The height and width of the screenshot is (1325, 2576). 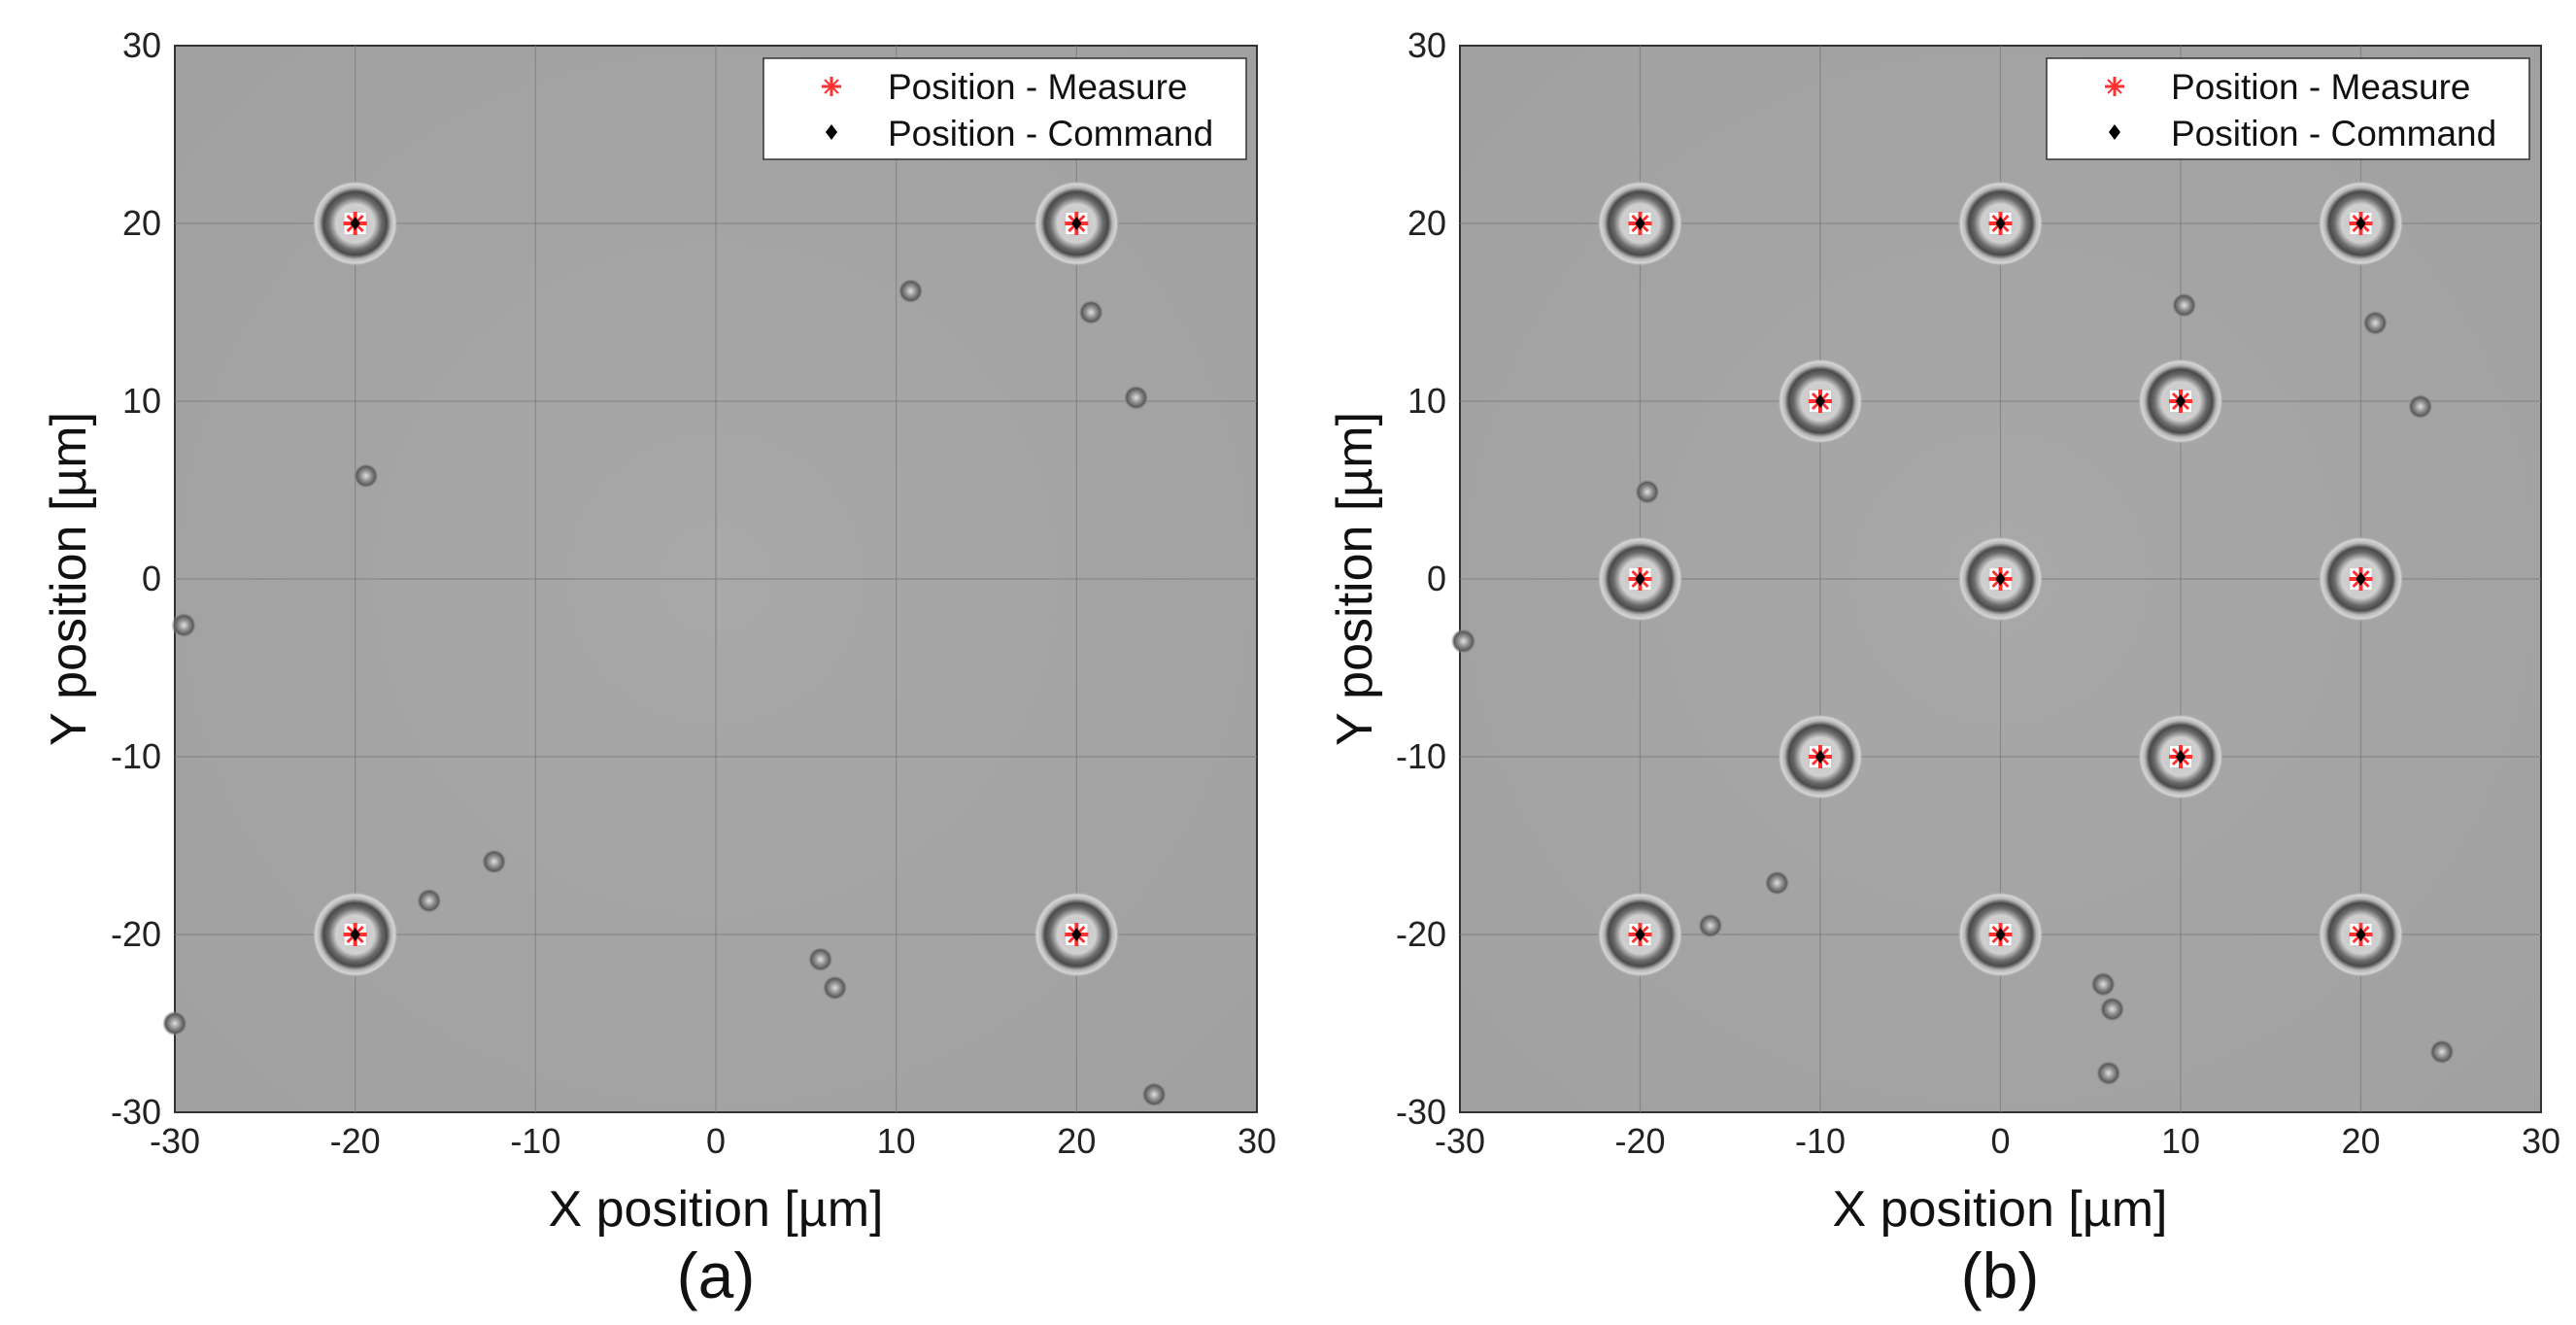 I want to click on y-axis-label-a: Y position [µm], so click(x=69, y=579).